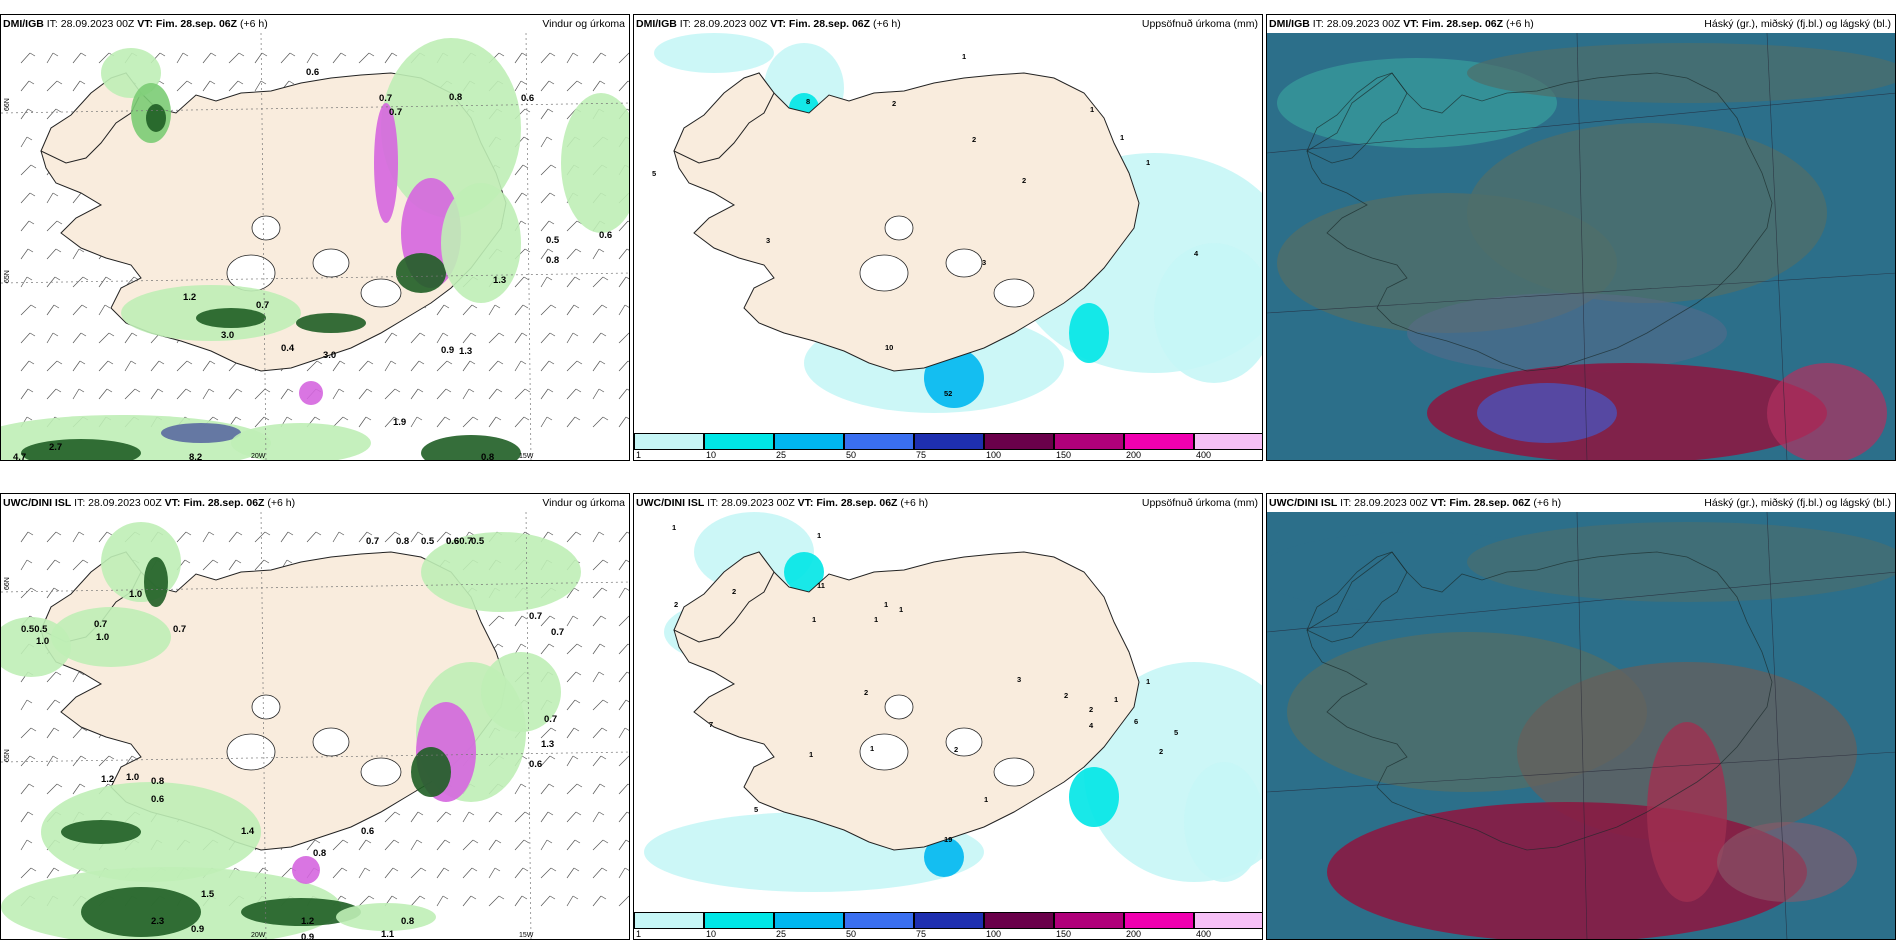  I want to click on accum-value-label: 52, so click(948, 393).